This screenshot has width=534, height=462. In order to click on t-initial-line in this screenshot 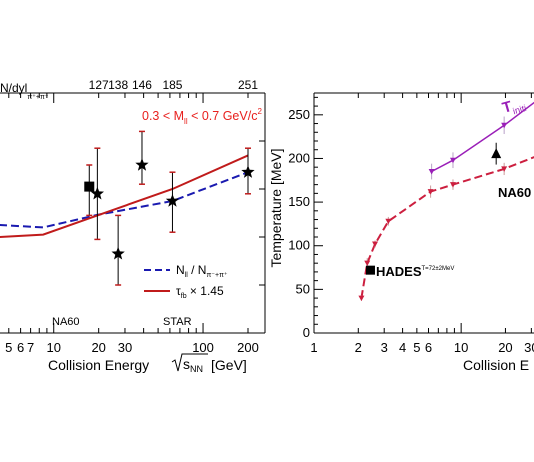, I will do `click(482, 137)`.